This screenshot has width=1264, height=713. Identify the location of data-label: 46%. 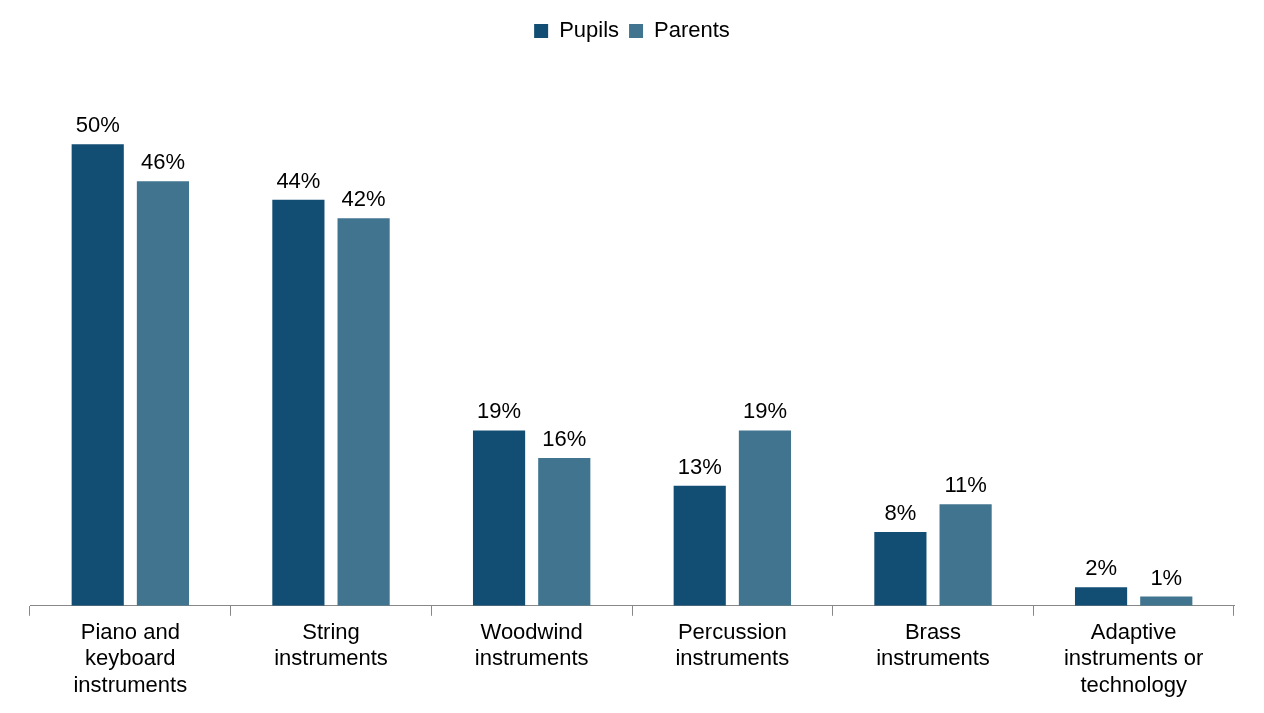
(162, 162).